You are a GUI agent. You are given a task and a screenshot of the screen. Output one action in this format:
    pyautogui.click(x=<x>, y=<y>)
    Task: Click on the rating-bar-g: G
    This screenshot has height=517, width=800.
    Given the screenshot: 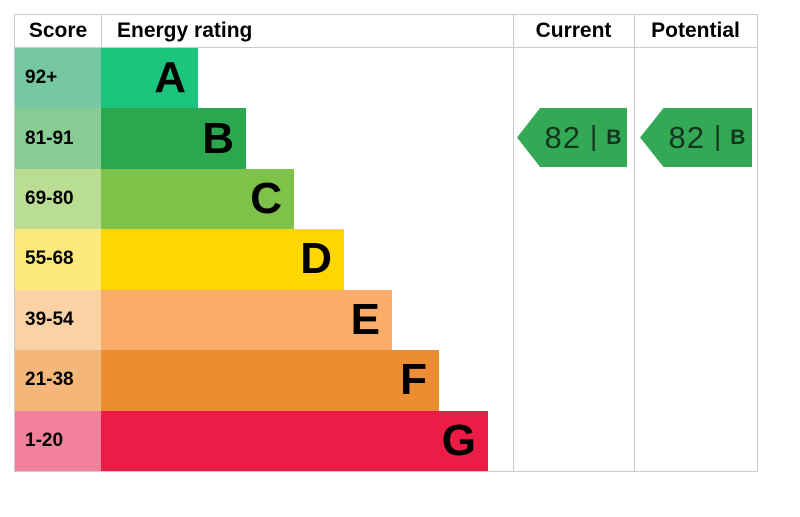 What is the action you would take?
    pyautogui.click(x=294, y=440)
    